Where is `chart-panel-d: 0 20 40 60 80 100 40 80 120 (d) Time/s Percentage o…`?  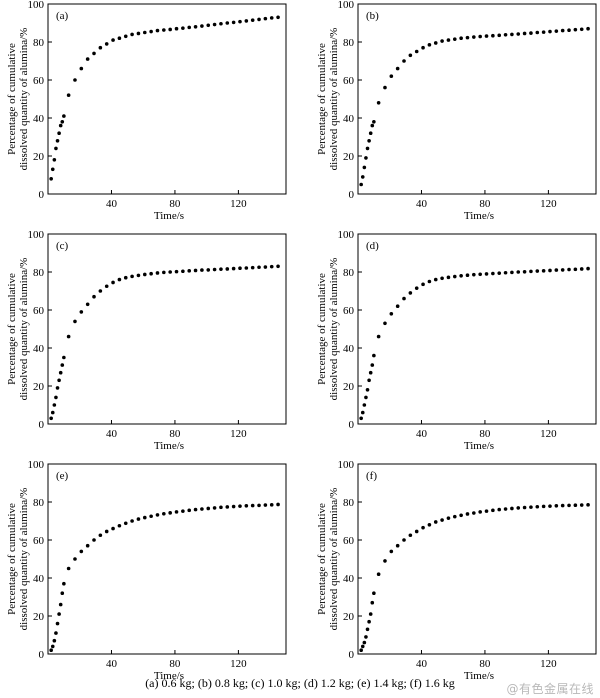
chart-panel-d: 0 20 40 60 80 100 40 80 120 (d) Time/s Percentage o… is located at coordinates (456, 340).